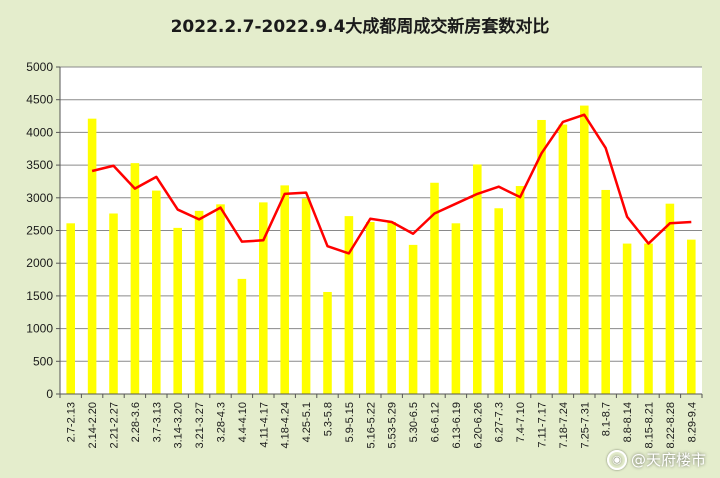 The height and width of the screenshot is (478, 720). What do you see at coordinates (671, 425) in the screenshot?
I see `x-tick-label: 8.22-8.28` at bounding box center [671, 425].